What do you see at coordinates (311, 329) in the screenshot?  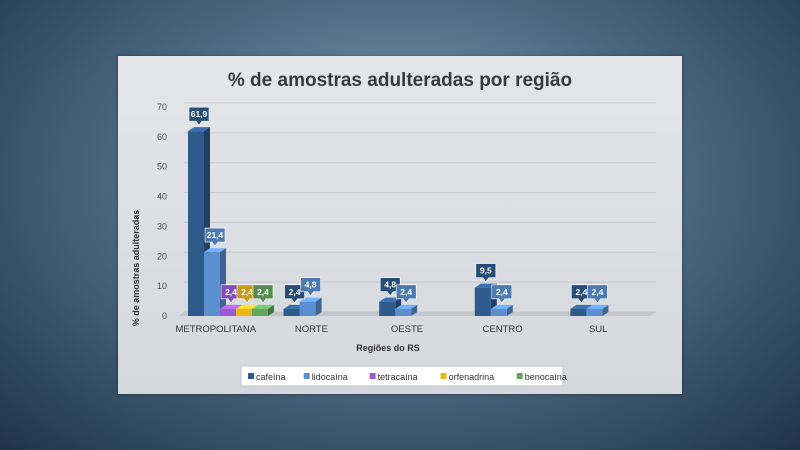 I see `x-category-label: NORTE` at bounding box center [311, 329].